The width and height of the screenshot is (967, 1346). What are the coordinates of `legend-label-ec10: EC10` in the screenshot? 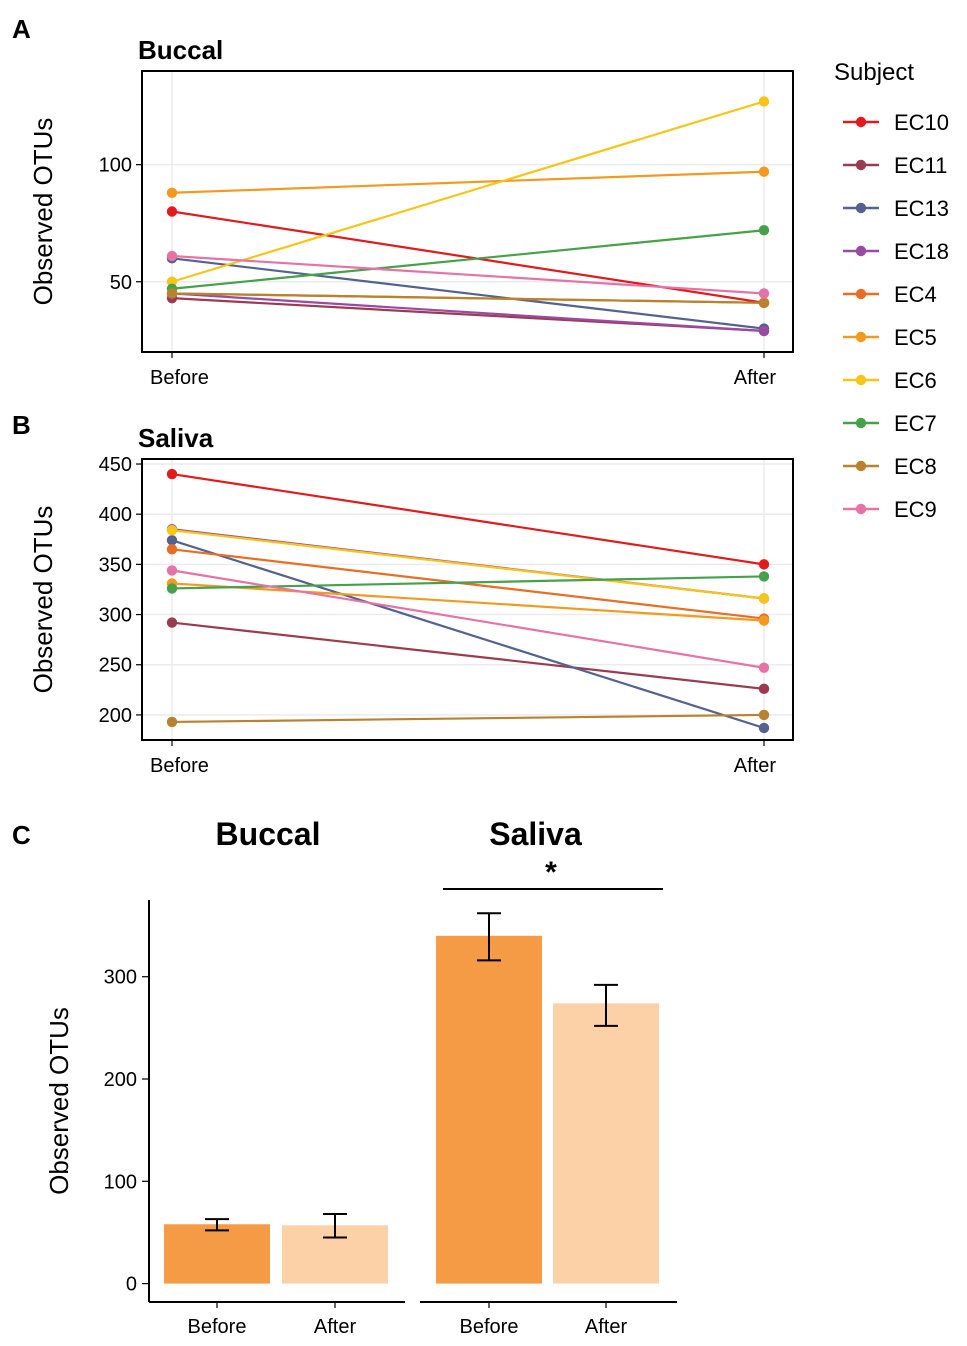 It's located at (921, 122).